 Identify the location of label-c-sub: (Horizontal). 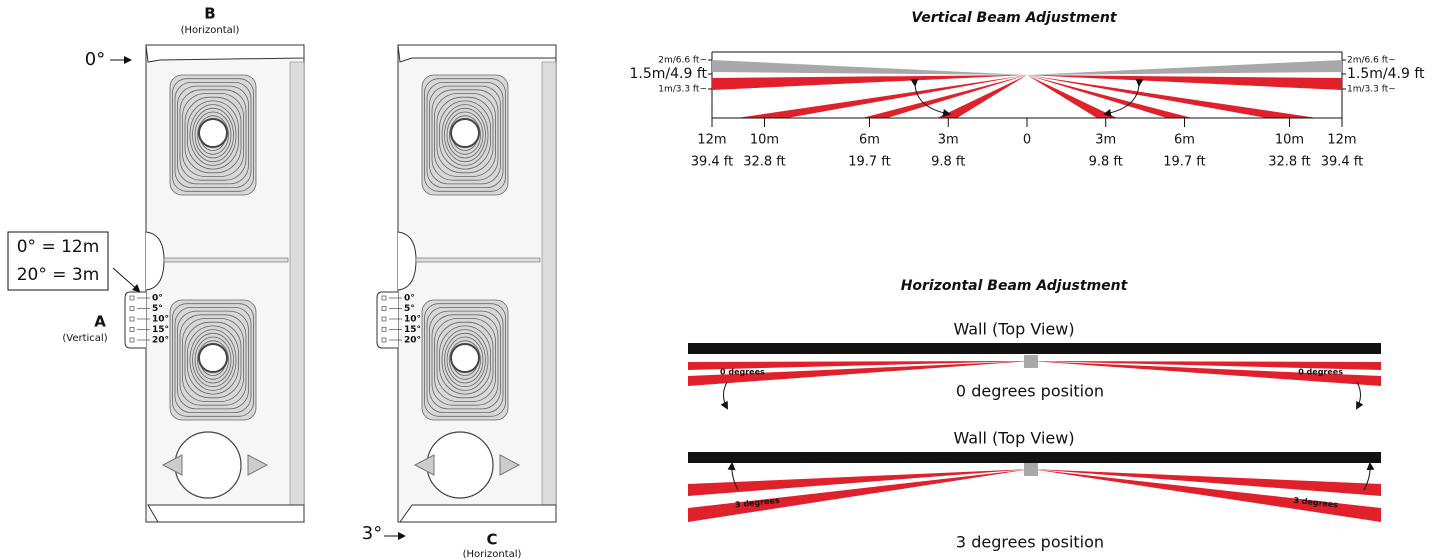
(492, 554).